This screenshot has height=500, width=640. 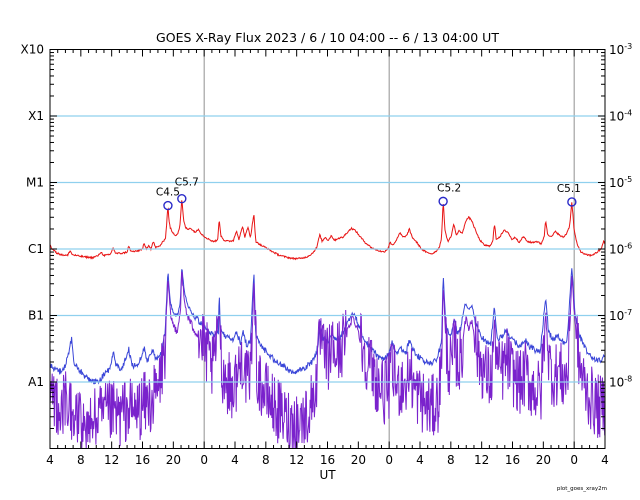 I want to click on x-axis-title: UT, so click(x=327, y=475).